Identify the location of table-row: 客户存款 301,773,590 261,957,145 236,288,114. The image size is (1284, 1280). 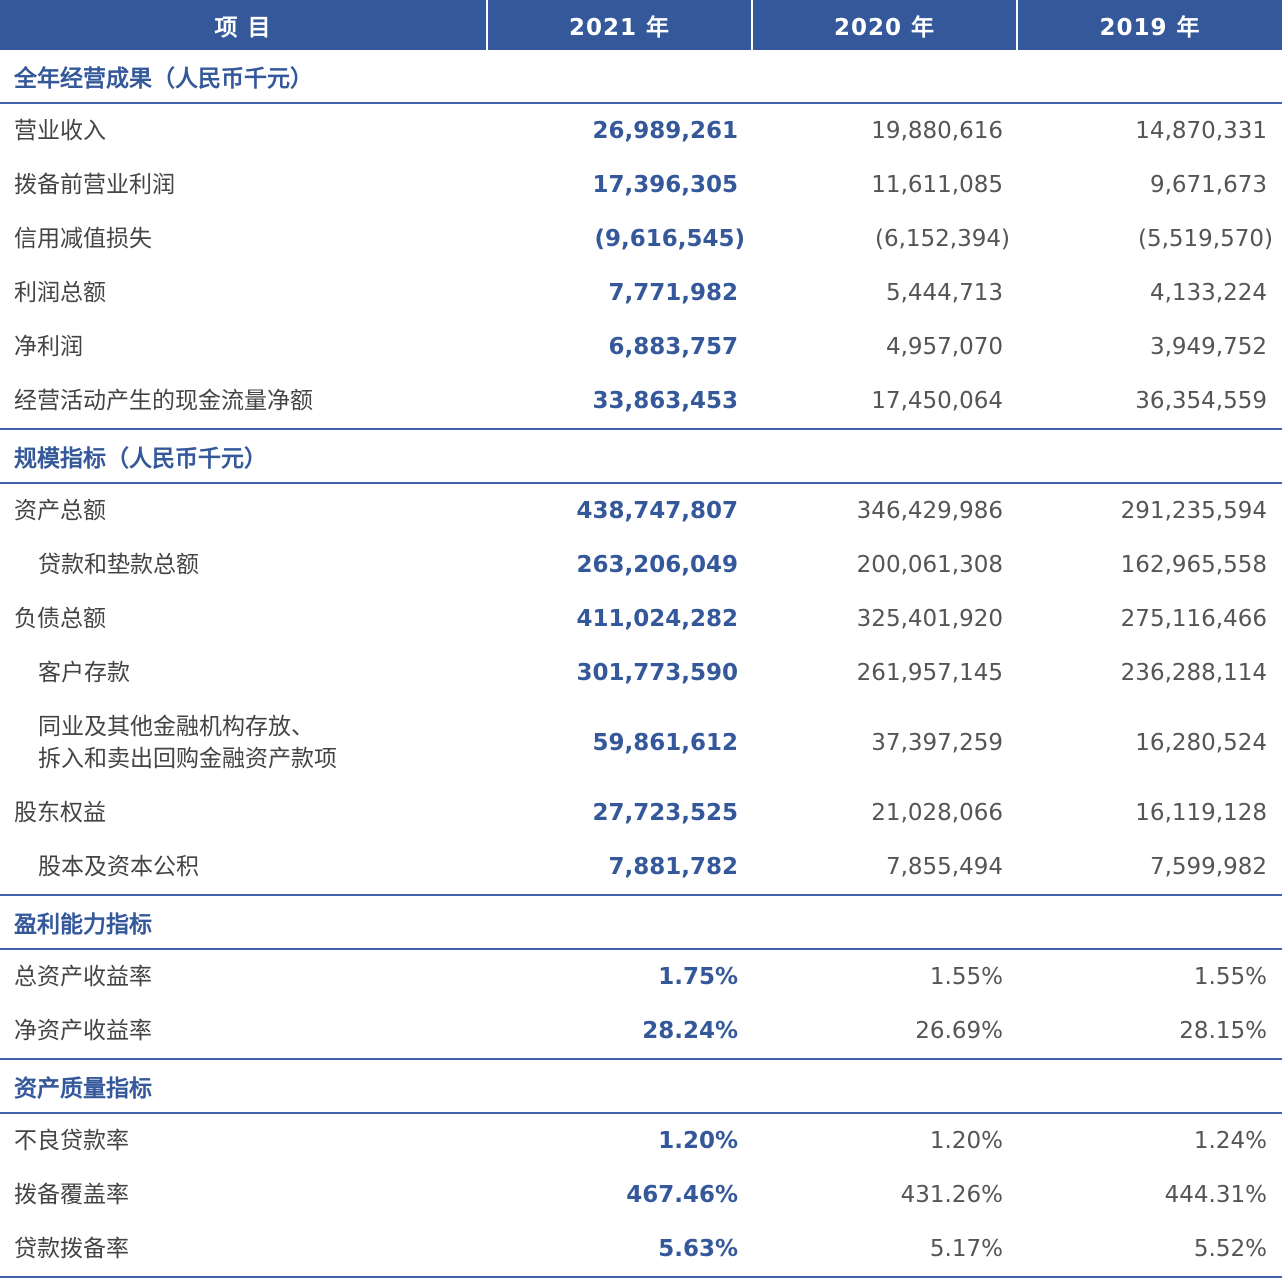
(641, 673).